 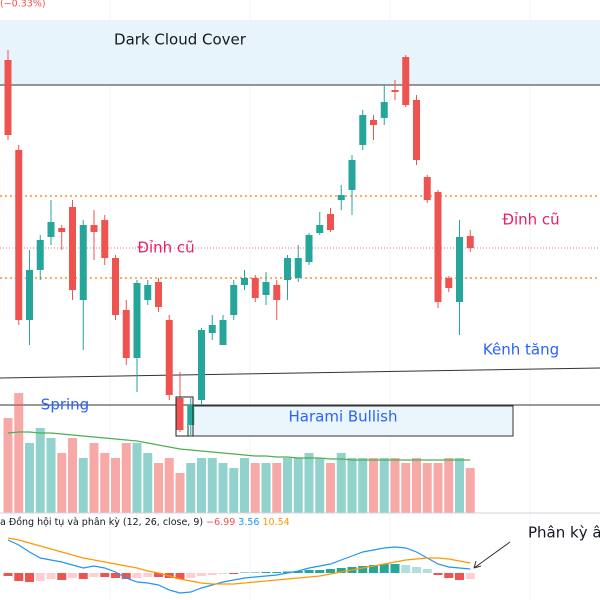 What do you see at coordinates (248, 522) in the screenshot?
I see `macd-value: 3.56` at bounding box center [248, 522].